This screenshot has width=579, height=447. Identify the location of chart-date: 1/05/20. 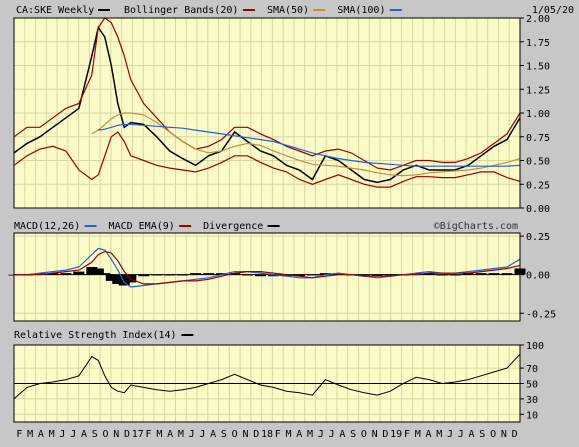
(553, 10).